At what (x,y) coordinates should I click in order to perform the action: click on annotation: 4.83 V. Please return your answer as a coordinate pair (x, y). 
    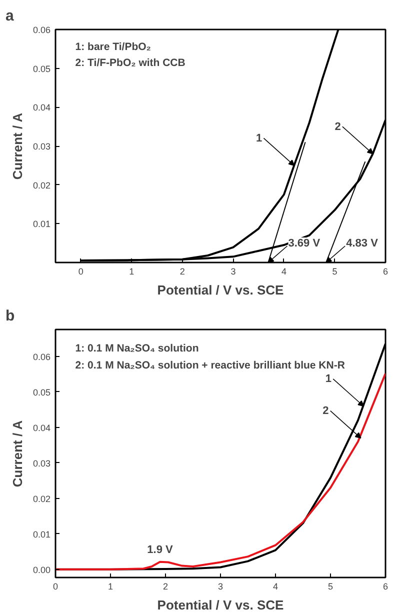
    Looking at the image, I should click on (362, 244).